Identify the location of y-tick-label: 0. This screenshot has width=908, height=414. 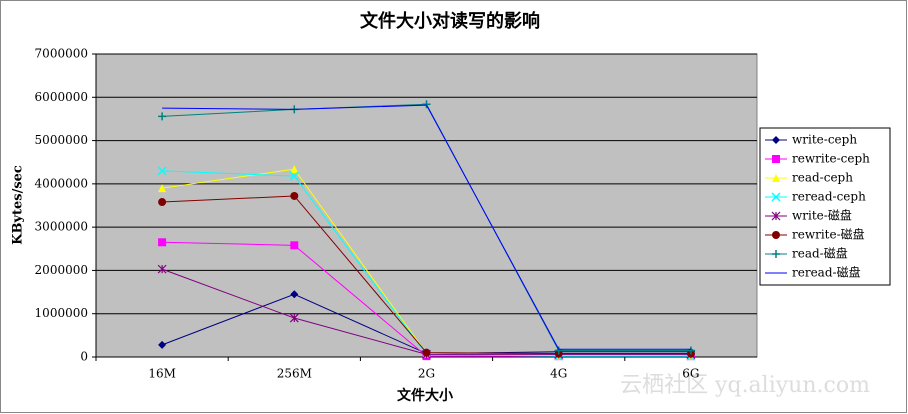
(84, 357).